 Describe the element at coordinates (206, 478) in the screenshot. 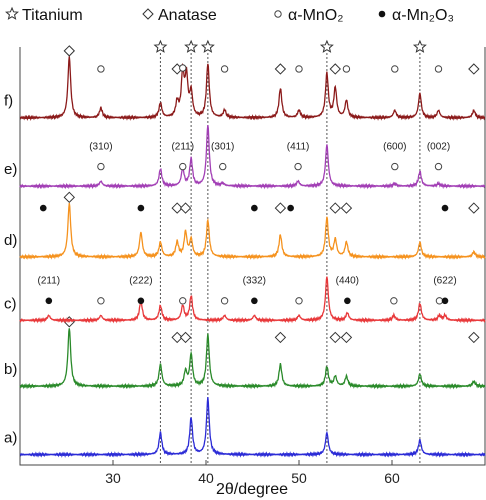

I see `x-tick-label: 40` at that location.